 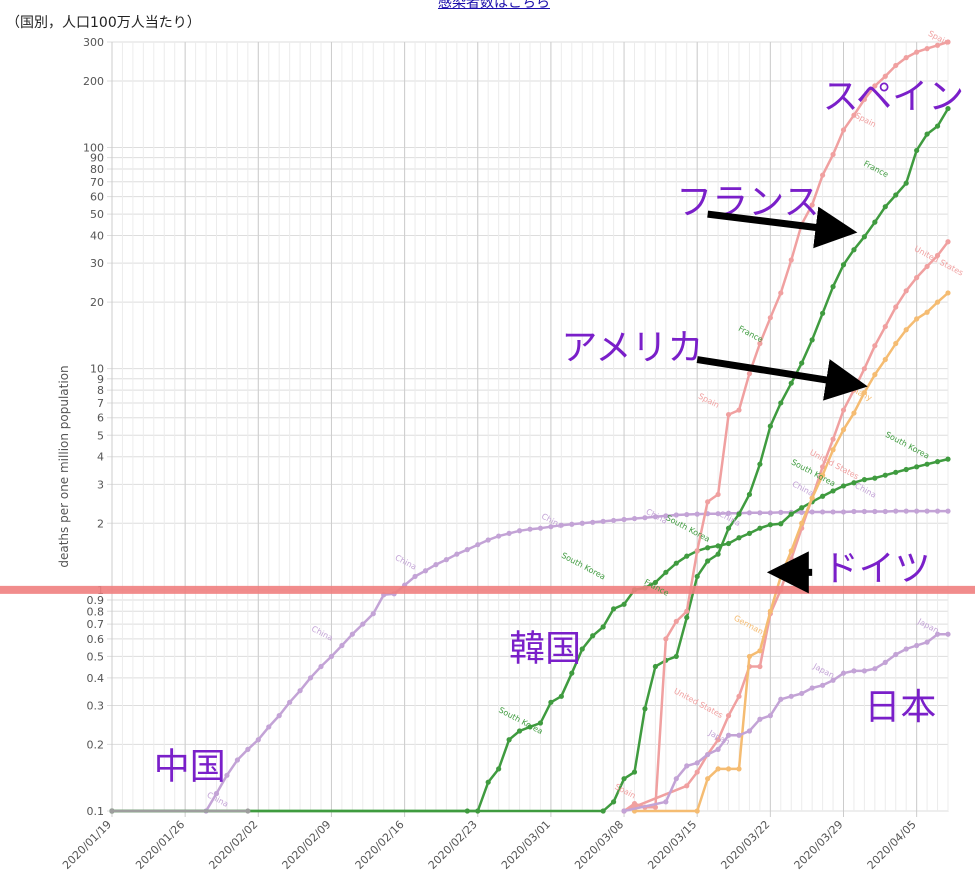 What do you see at coordinates (100, 390) in the screenshot?
I see `y-tick-label: 8` at bounding box center [100, 390].